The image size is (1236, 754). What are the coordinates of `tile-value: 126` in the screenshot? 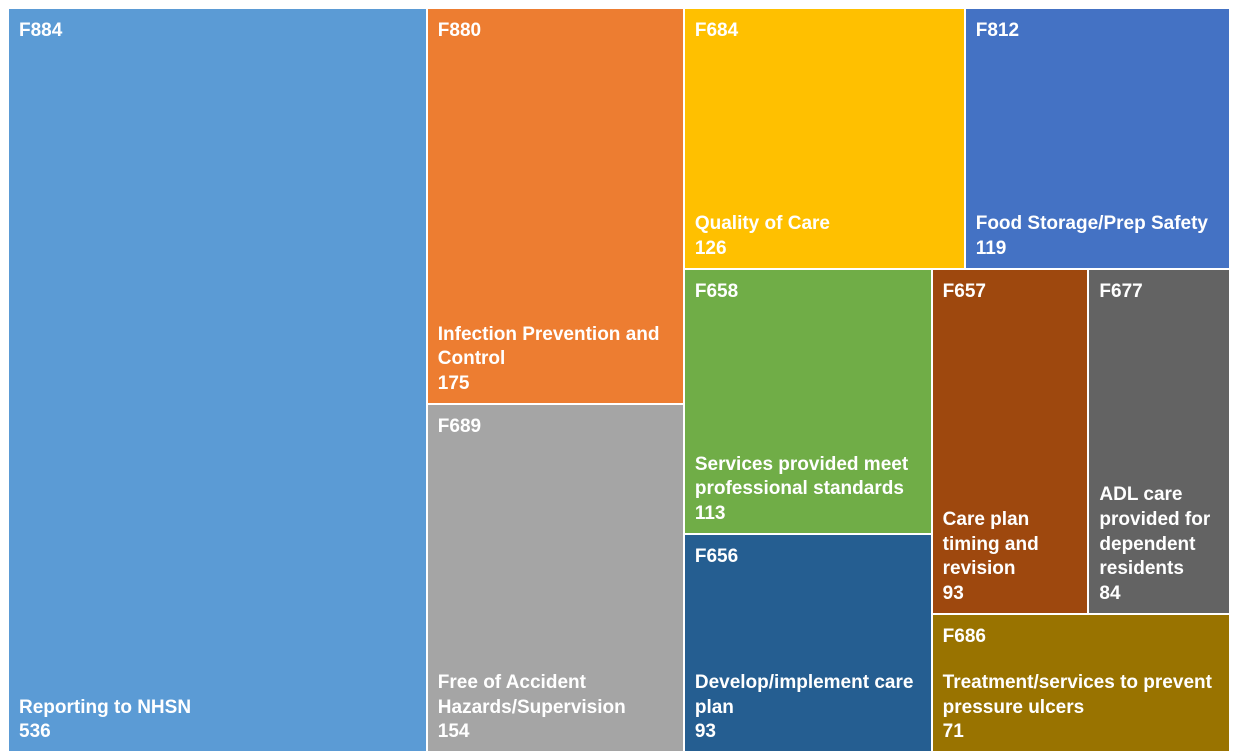 It's located at (710, 249).